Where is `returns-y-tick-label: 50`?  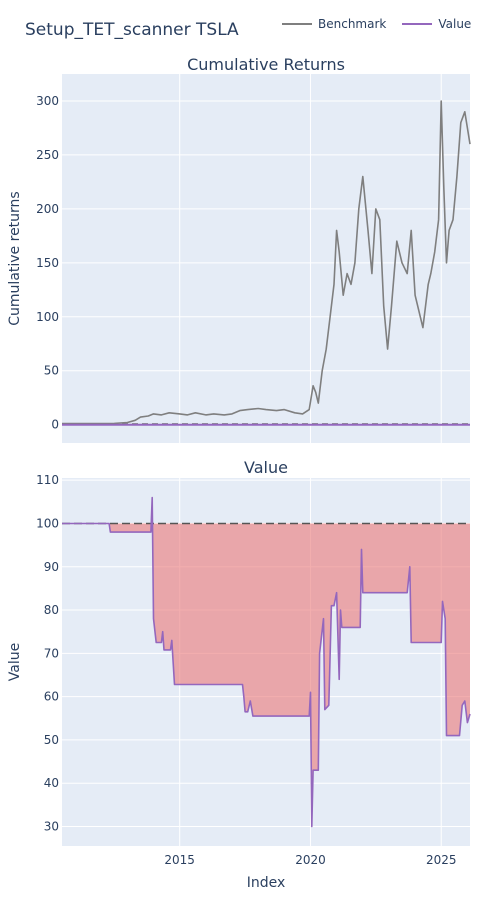
returns-y-tick-label: 50 is located at coordinates (51, 371).